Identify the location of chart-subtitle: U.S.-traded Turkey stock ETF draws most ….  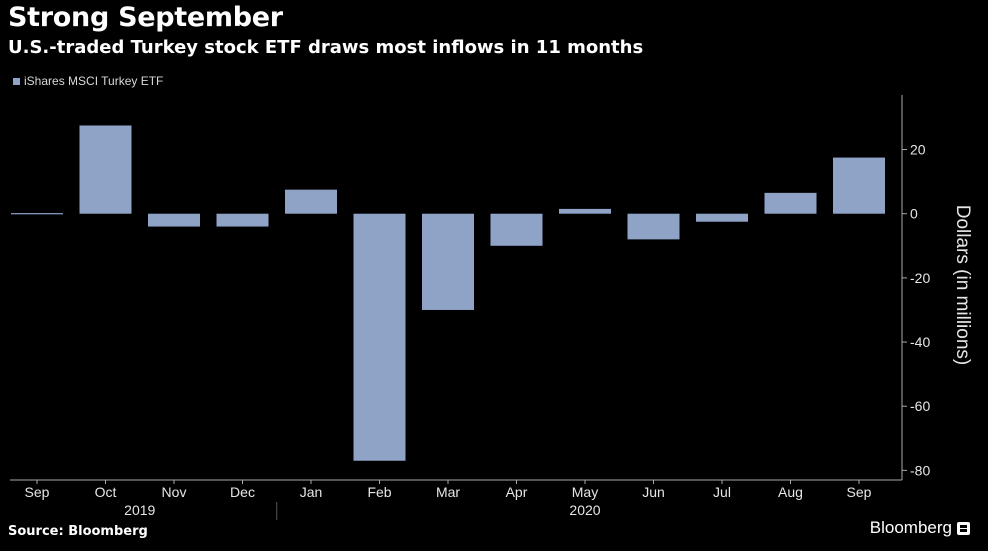
(326, 47).